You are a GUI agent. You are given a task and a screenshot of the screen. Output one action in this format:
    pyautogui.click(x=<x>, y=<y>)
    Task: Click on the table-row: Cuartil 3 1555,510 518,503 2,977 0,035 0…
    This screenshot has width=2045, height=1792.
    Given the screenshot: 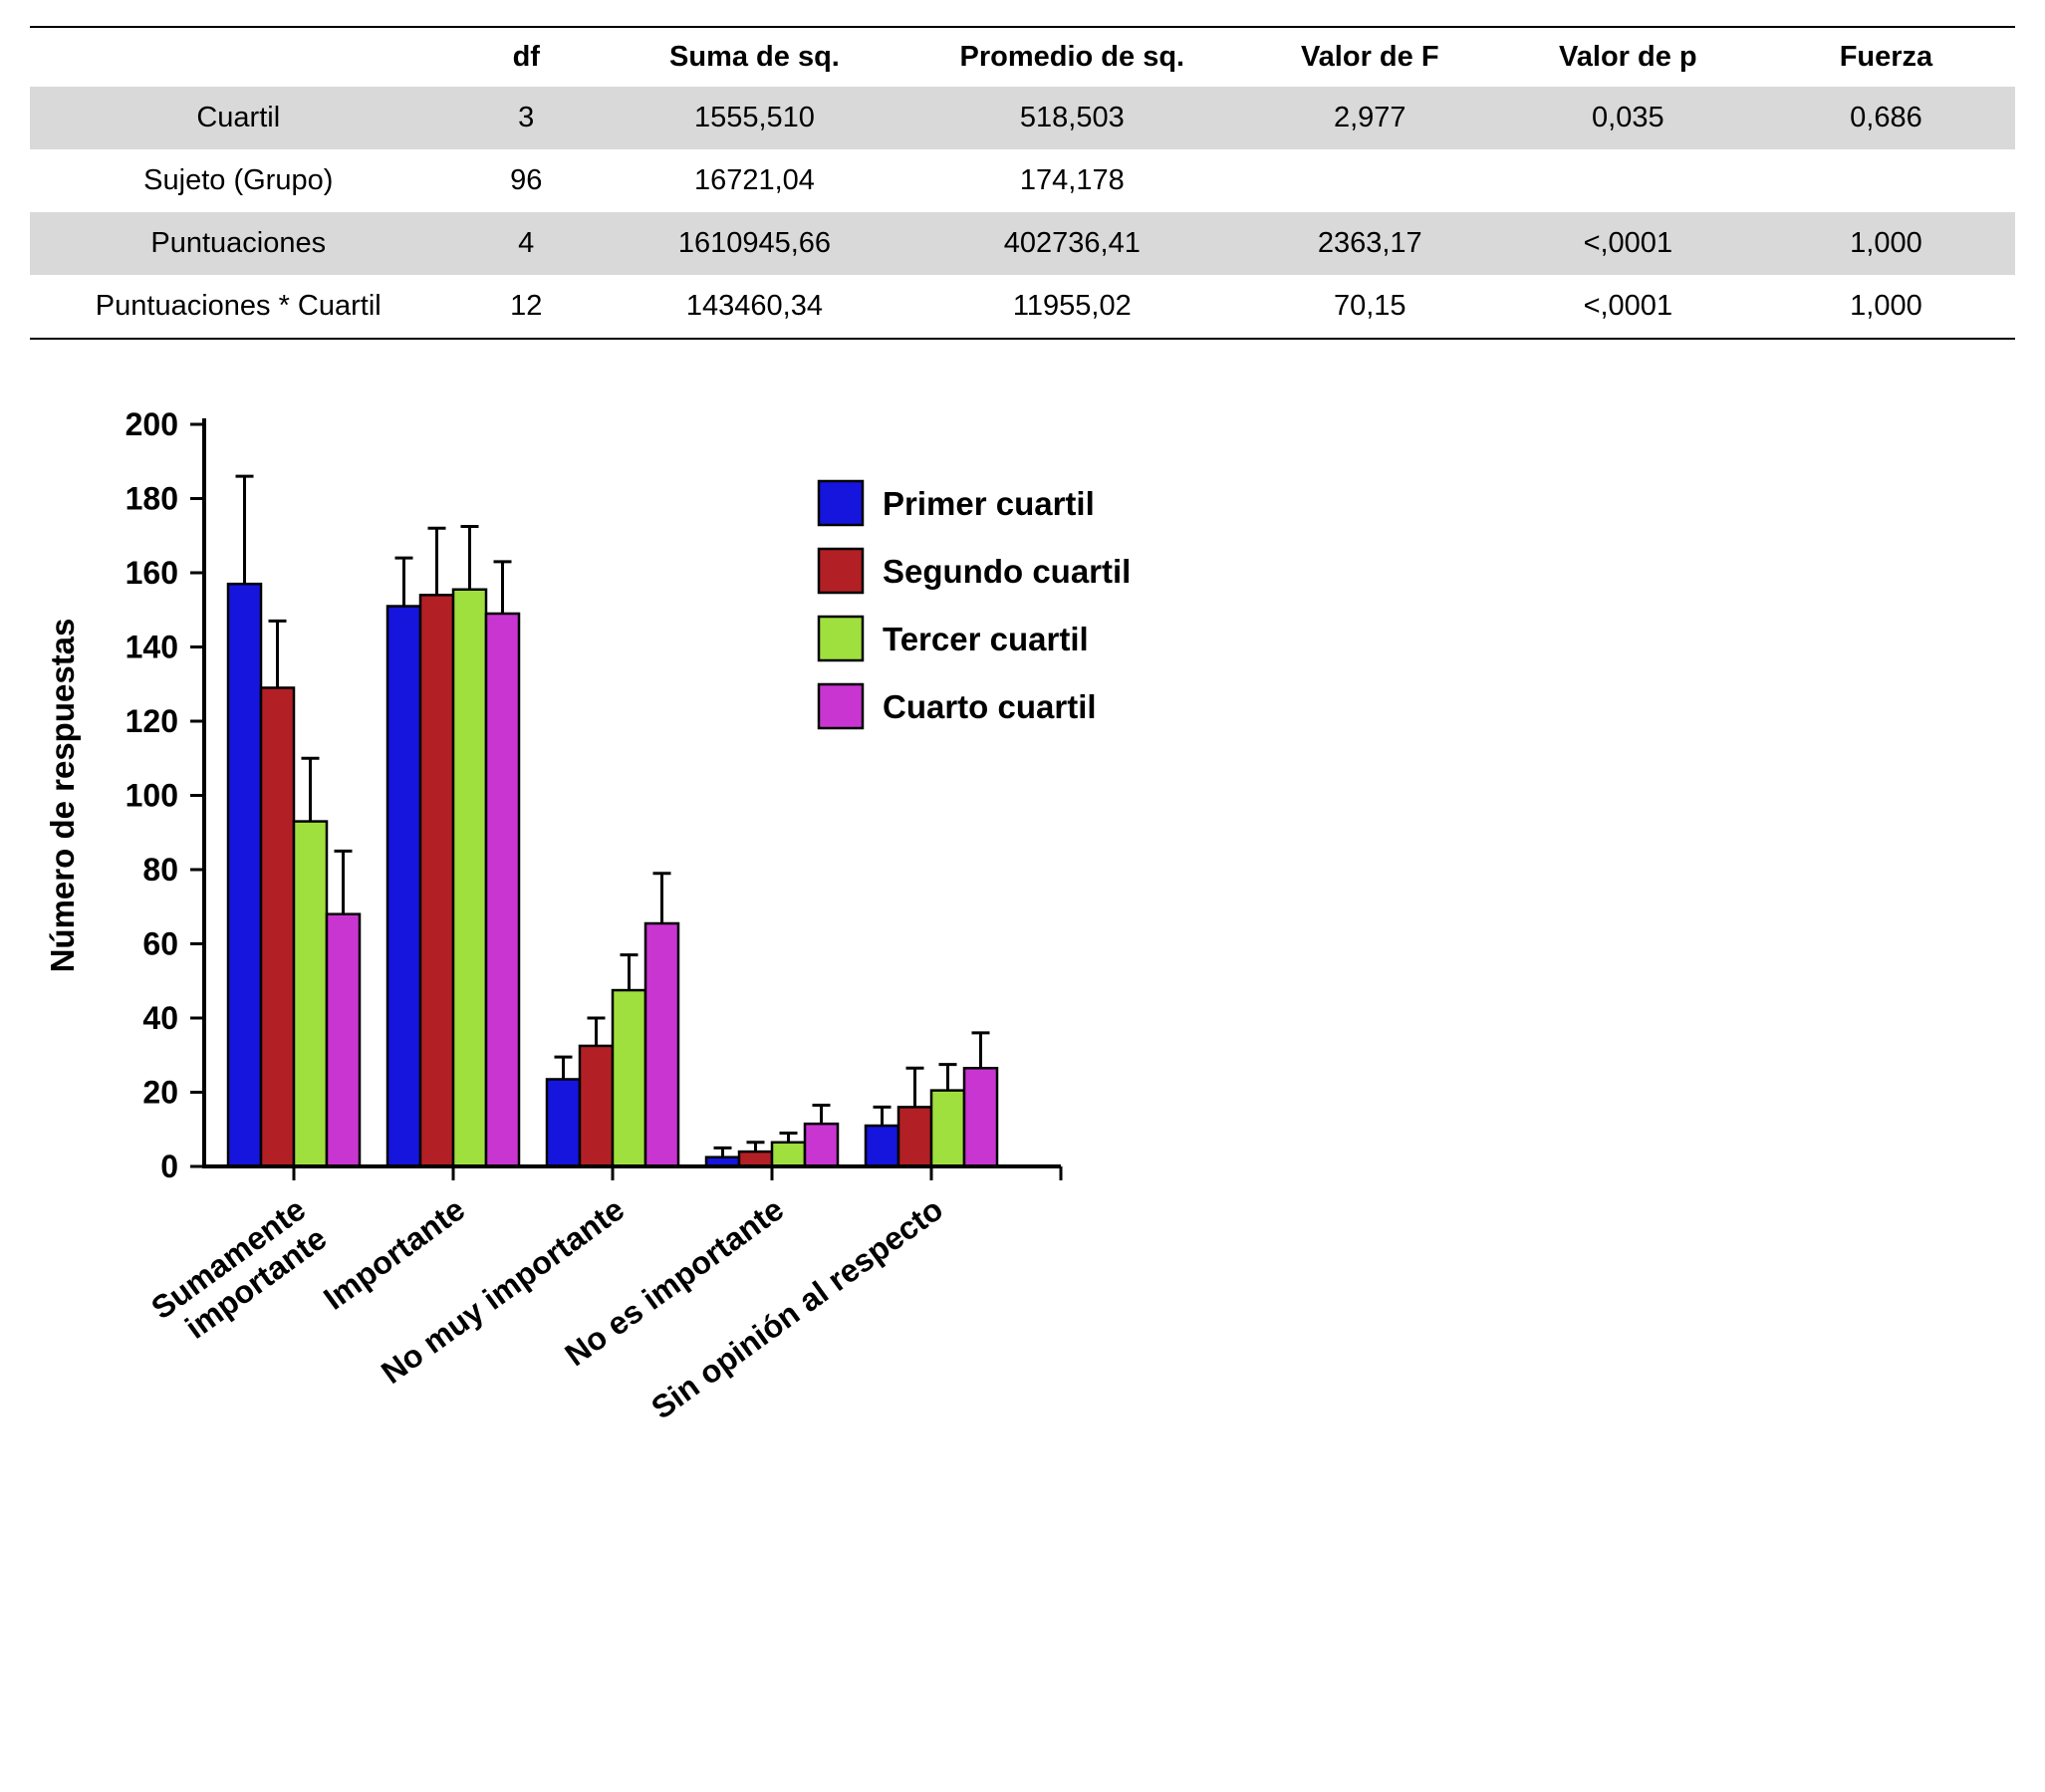 What is the action you would take?
    pyautogui.click(x=1022, y=118)
    